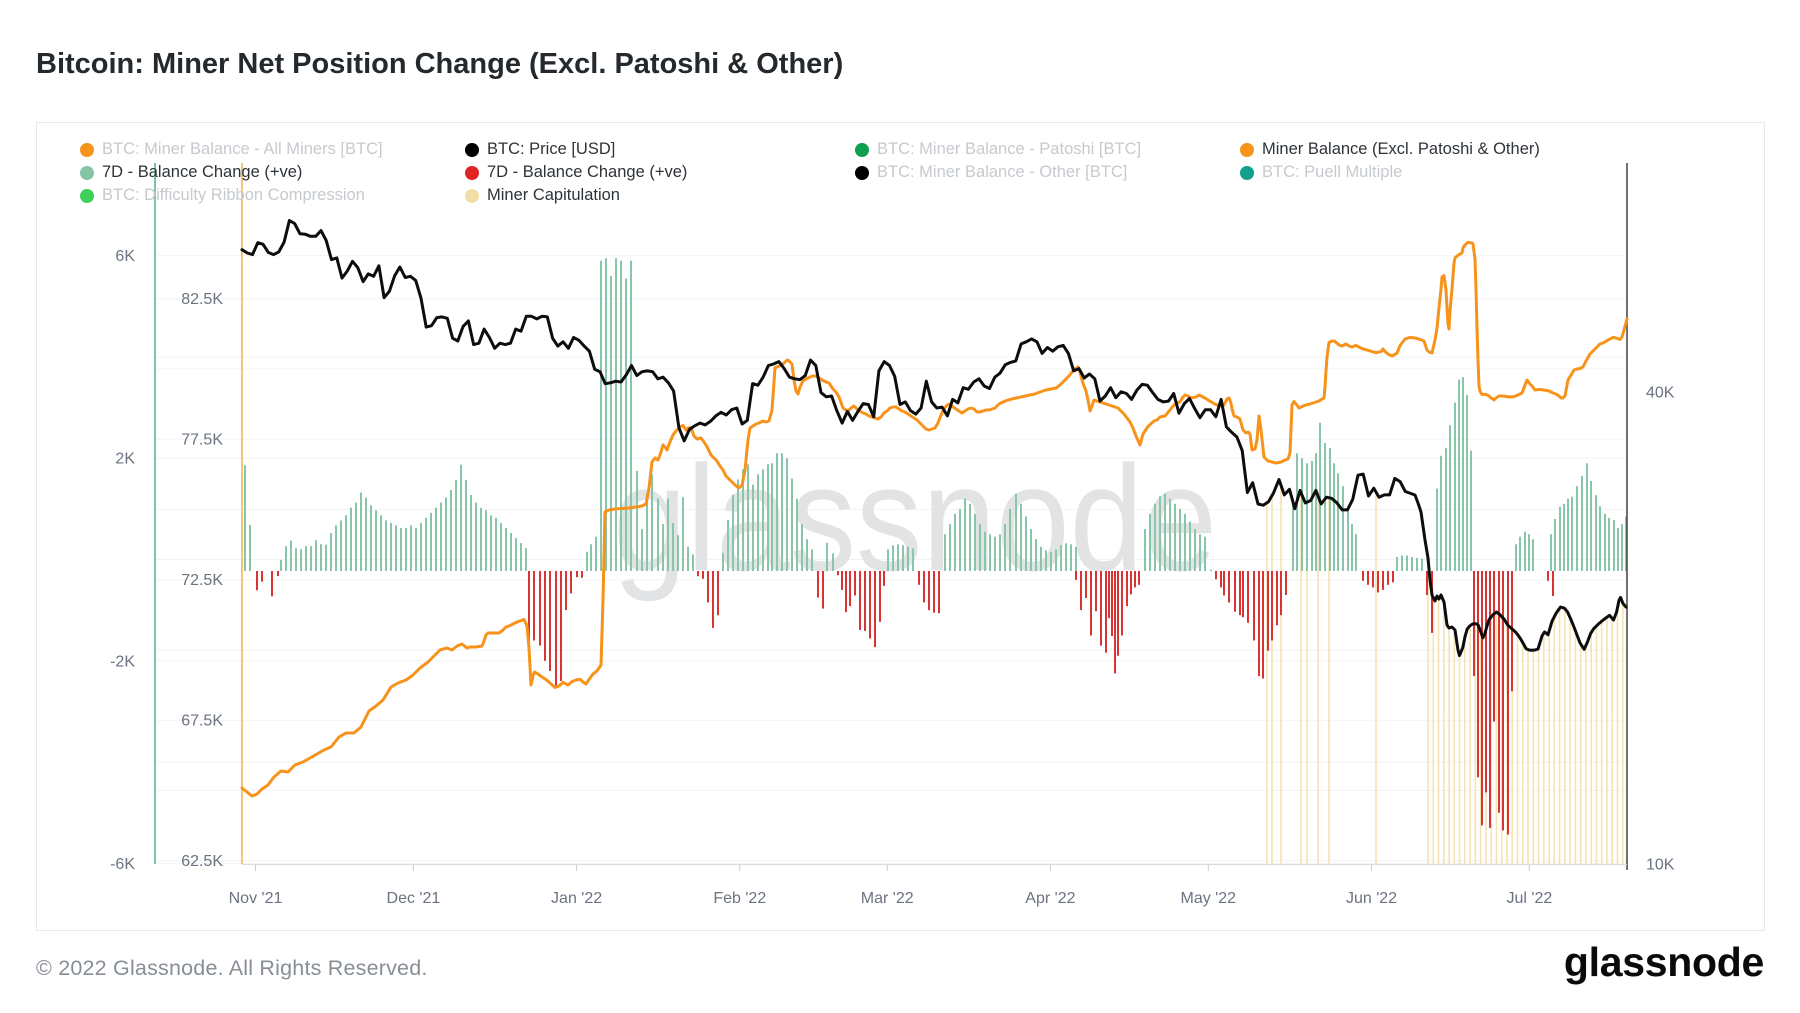 The image size is (1800, 1013). I want to click on svg-text: Apr '22, so click(1050, 898).